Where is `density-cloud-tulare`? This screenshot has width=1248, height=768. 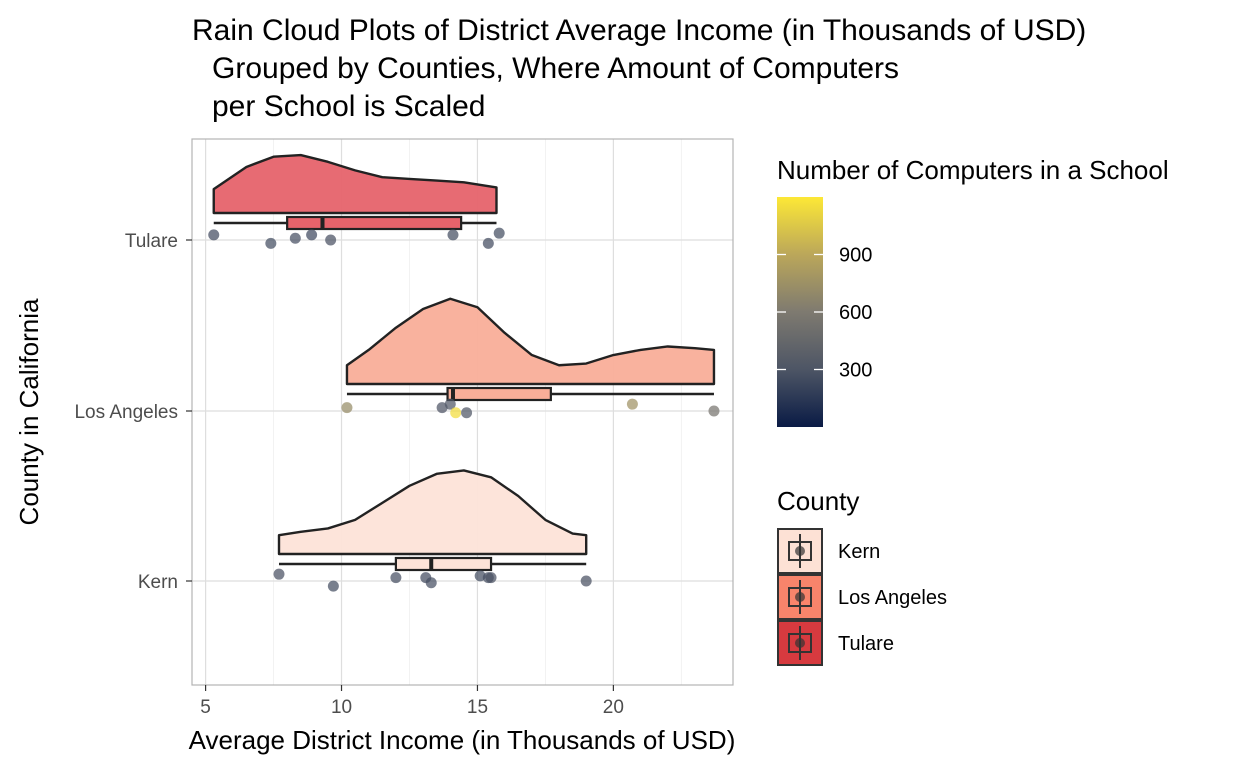
density-cloud-tulare is located at coordinates (355, 184).